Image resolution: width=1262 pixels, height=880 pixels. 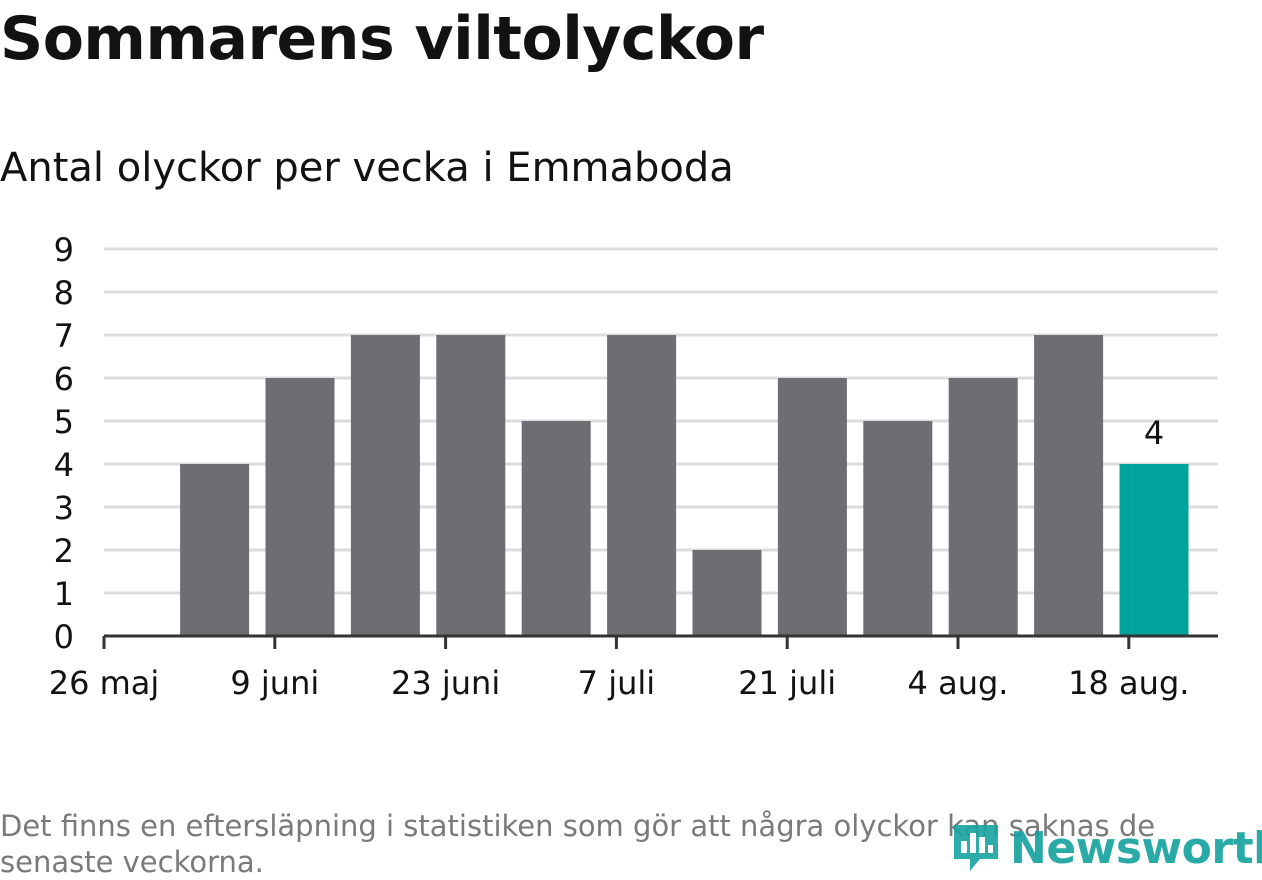 I want to click on x-tick-label: 26 maj, so click(x=104, y=683).